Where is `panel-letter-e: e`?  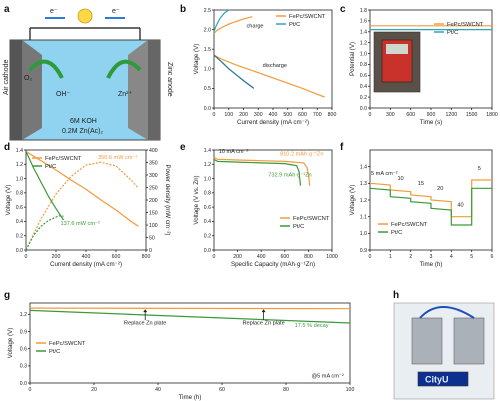
panel-letter-e: e is located at coordinates (183, 147).